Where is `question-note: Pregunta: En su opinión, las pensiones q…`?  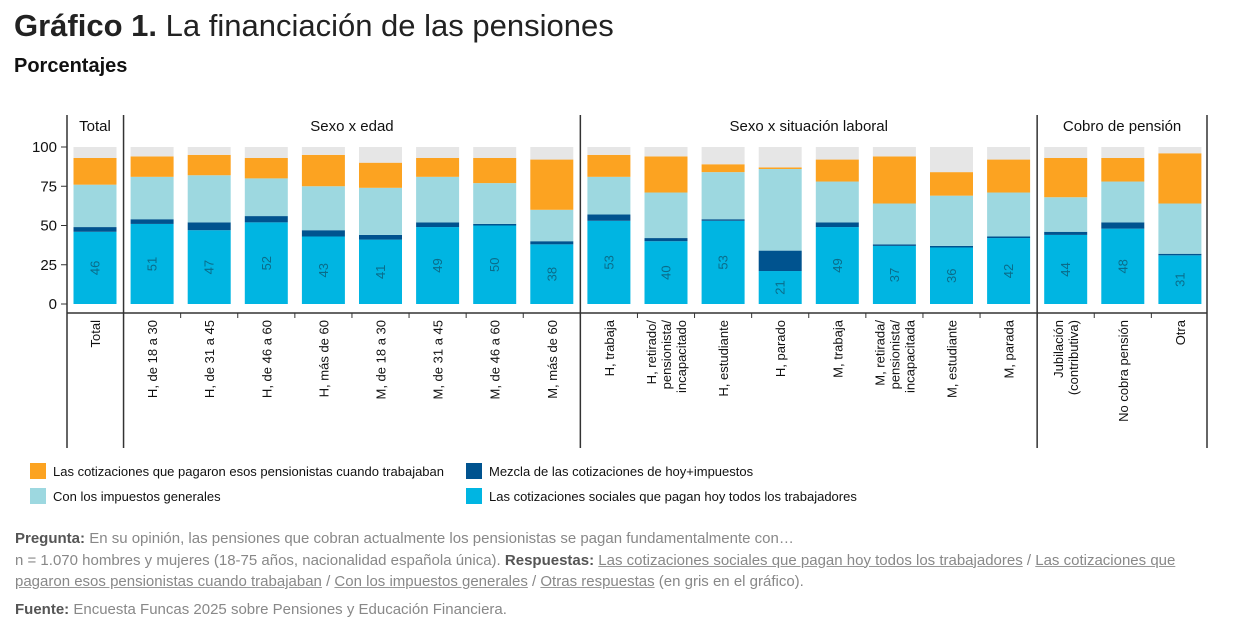 question-note: Pregunta: En su opinión, las pensiones q… is located at coordinates (615, 539).